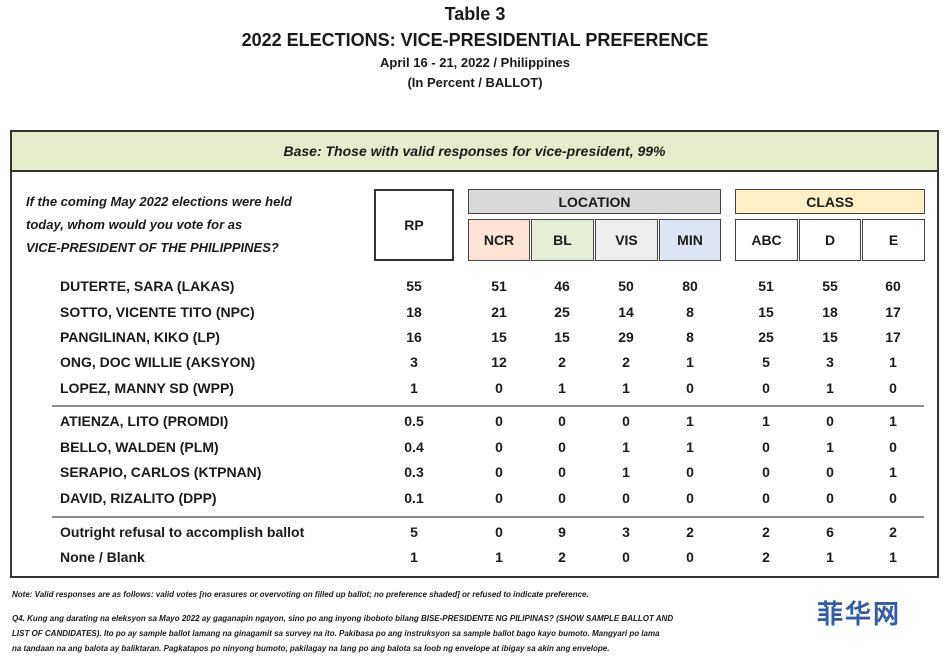 The height and width of the screenshot is (661, 950). I want to click on header-bl: BL, so click(562, 240).